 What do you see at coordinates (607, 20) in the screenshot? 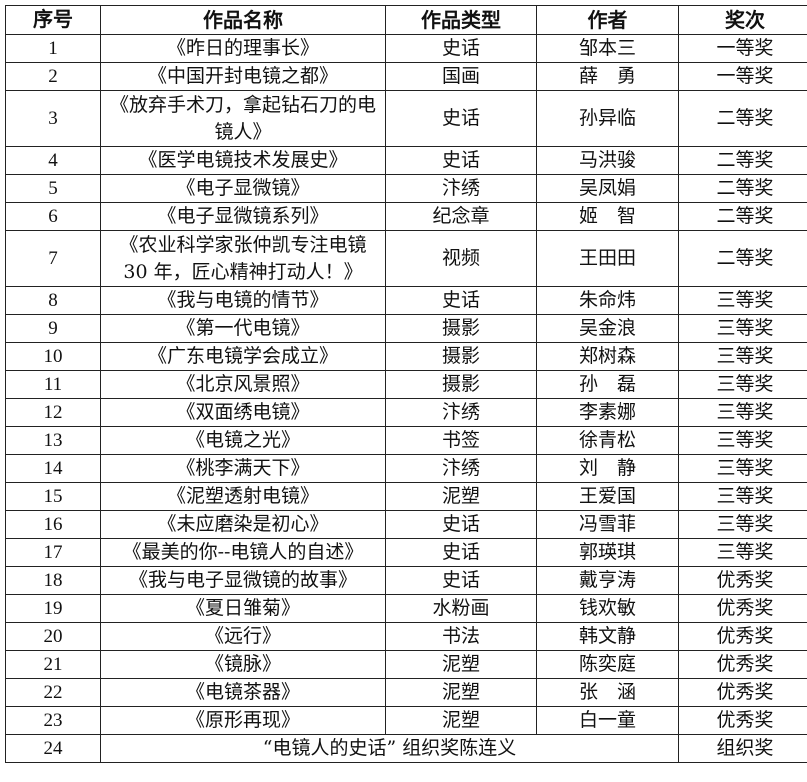
I see `header-author: 作者` at bounding box center [607, 20].